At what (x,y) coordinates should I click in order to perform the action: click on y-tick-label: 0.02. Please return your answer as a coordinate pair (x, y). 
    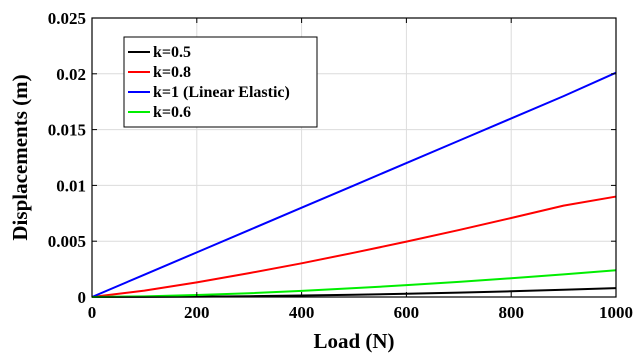
    Looking at the image, I should click on (71, 74).